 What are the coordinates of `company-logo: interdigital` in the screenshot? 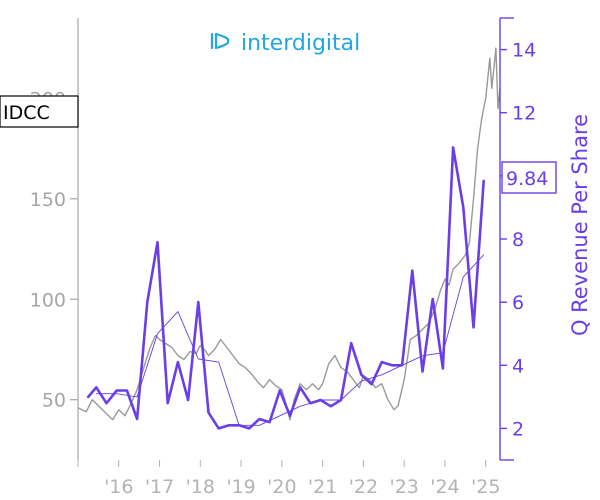 It's located at (285, 43).